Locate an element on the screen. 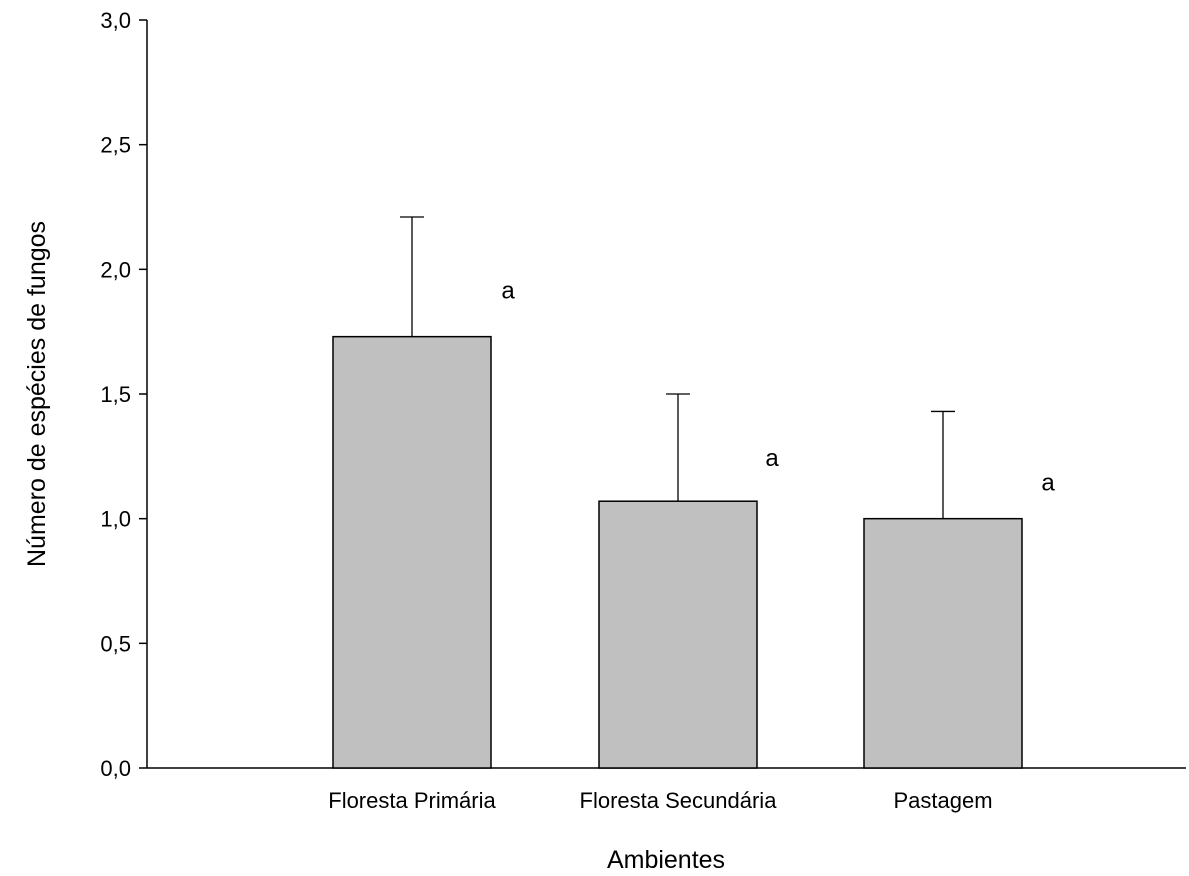 Image resolution: width=1189 pixels, height=876 pixels. x-axis-title: Ambientes is located at coordinates (666, 860).